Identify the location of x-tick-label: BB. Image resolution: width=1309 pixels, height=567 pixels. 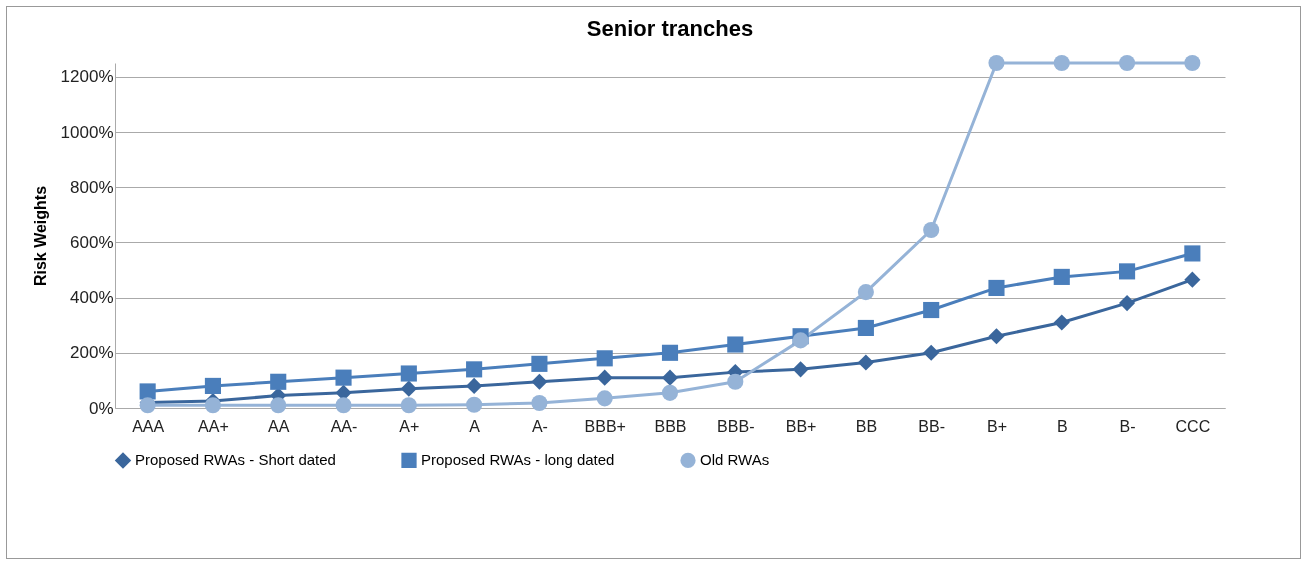
(866, 426).